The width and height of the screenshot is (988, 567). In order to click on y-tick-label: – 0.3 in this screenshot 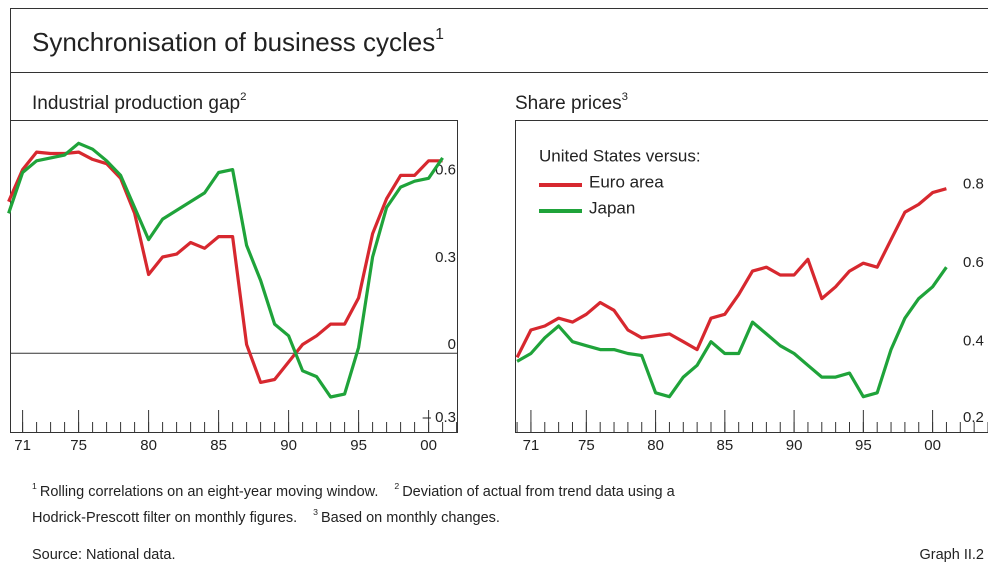, I will do `click(439, 417)`.